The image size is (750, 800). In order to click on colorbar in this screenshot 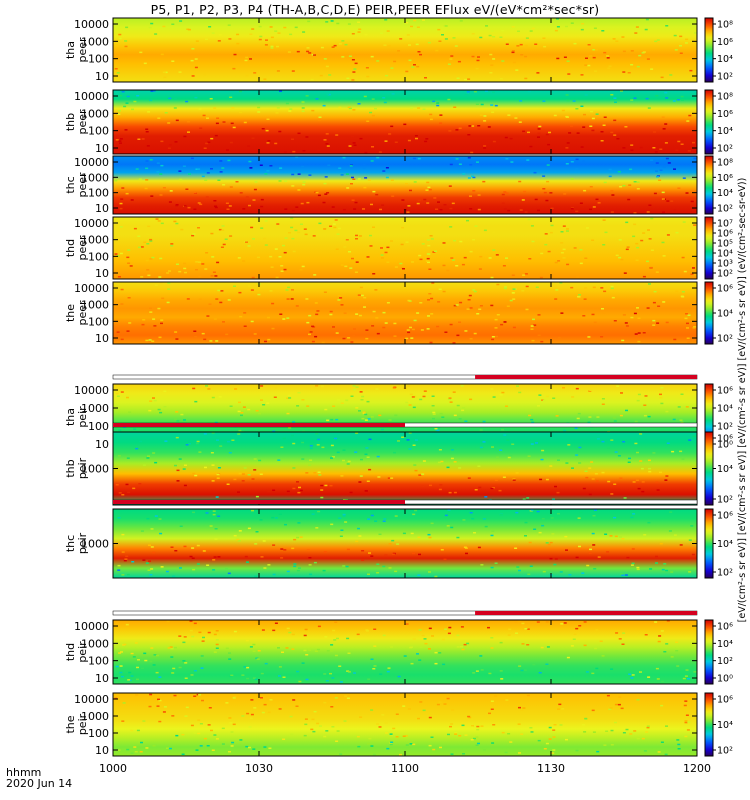, I will do `click(709, 468)`.